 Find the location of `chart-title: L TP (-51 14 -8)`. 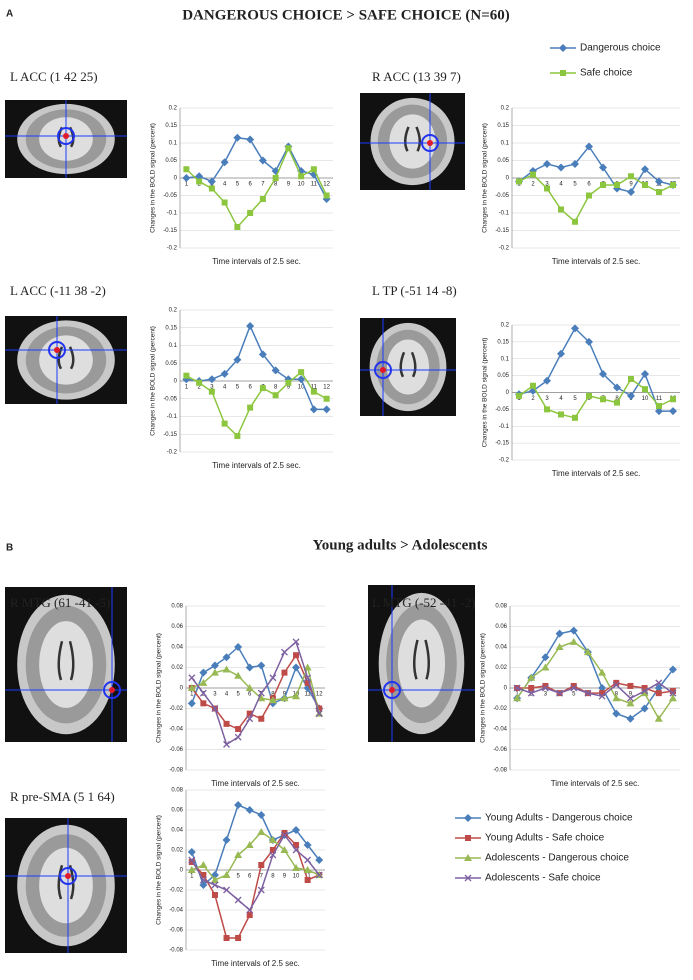

chart-title: L TP (-51 14 -8) is located at coordinates (414, 290).